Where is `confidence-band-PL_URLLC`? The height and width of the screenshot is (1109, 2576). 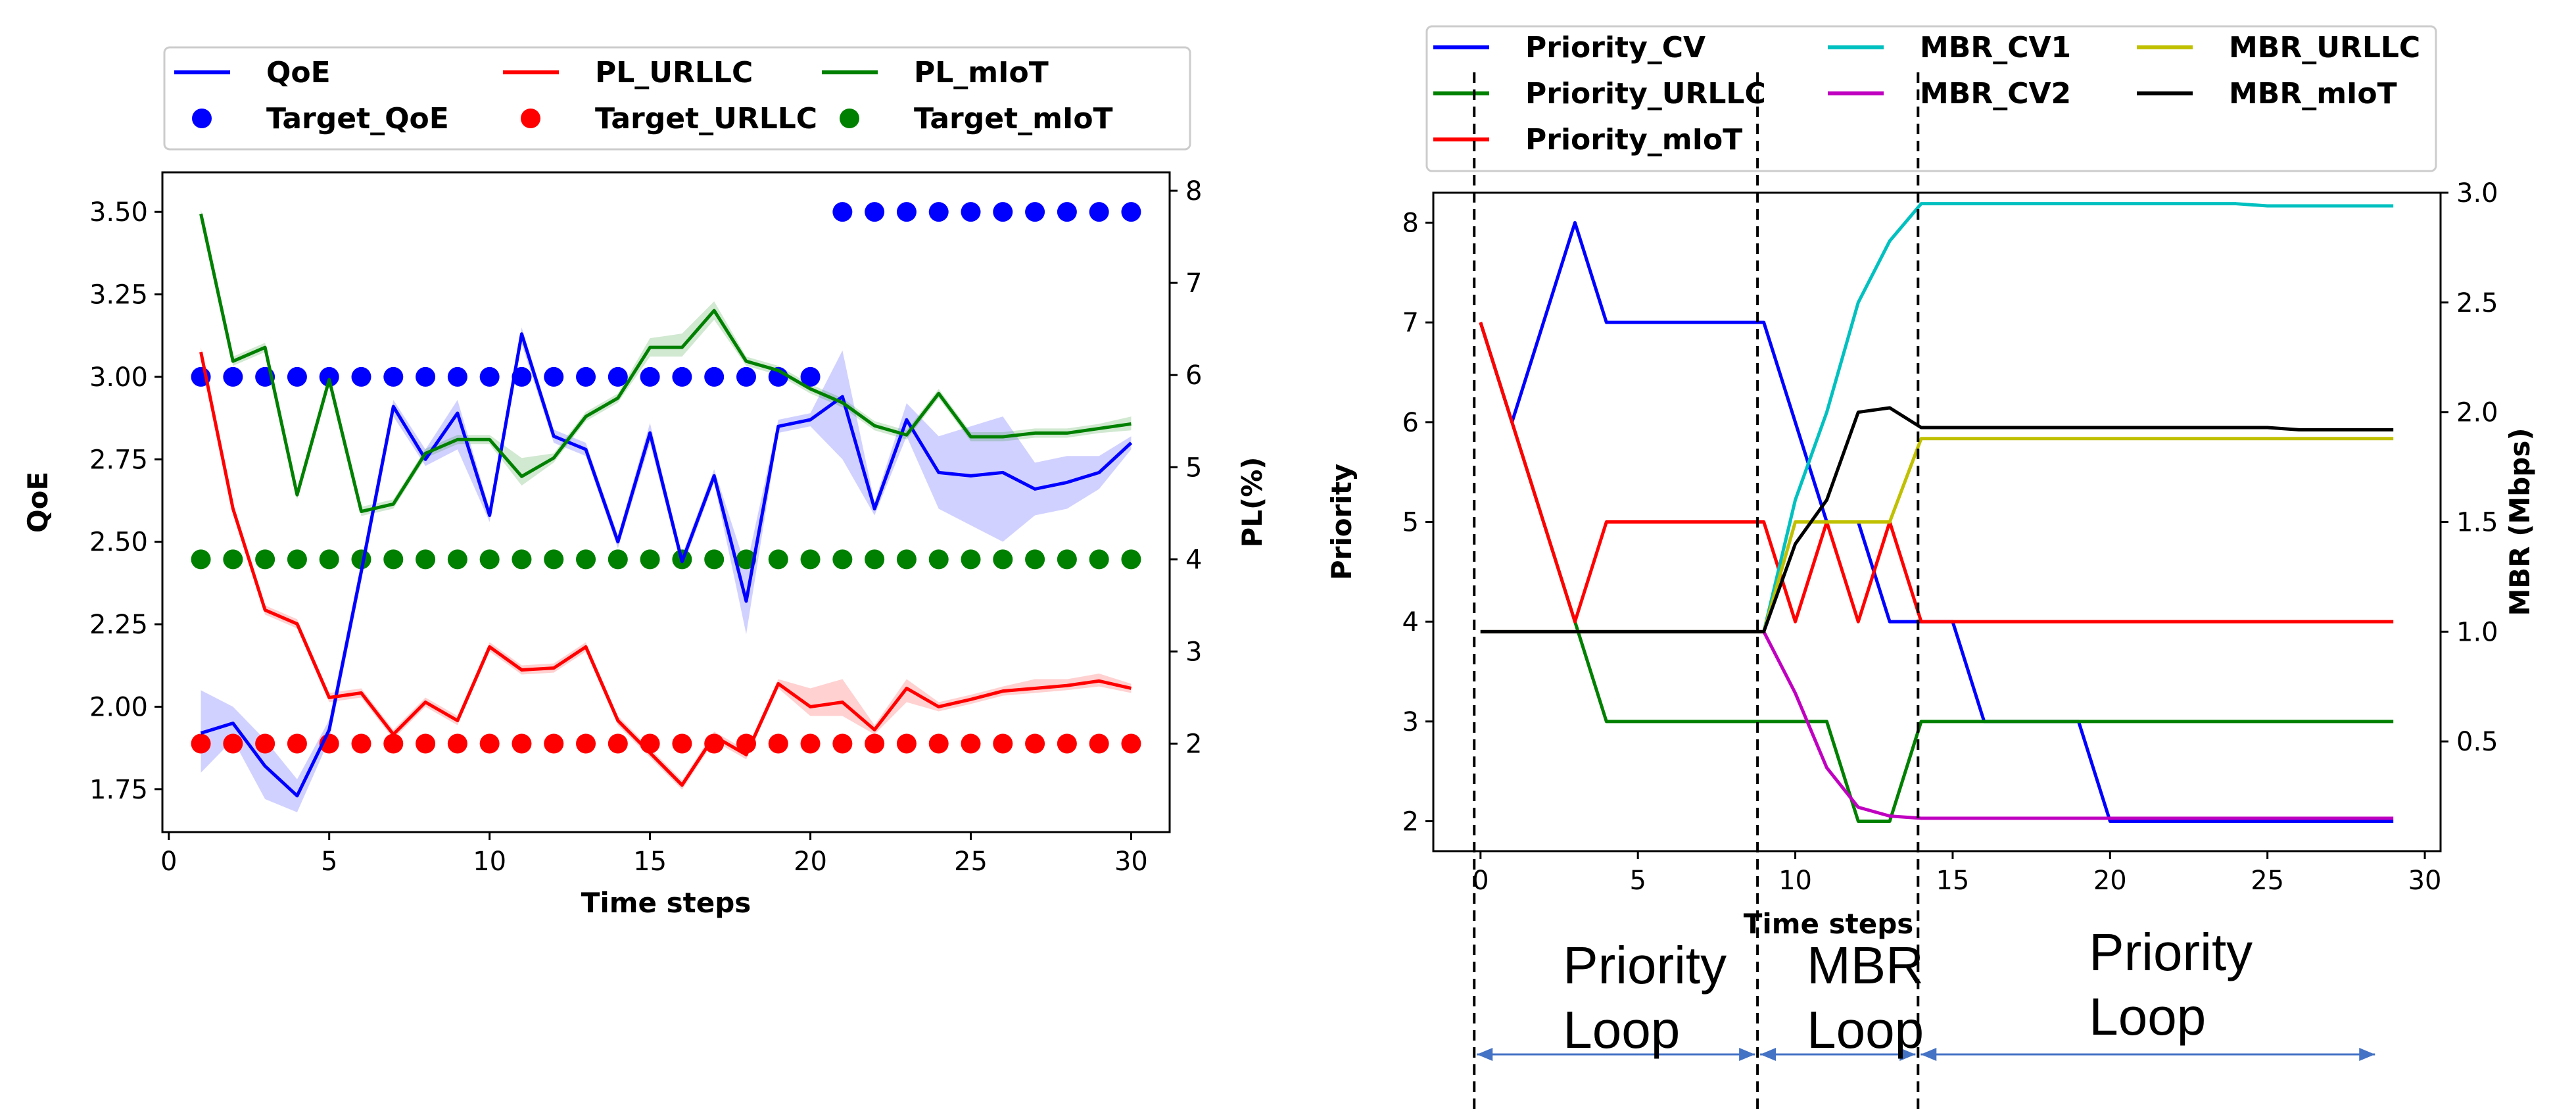 confidence-band-PL_URLLC is located at coordinates (667, 568).